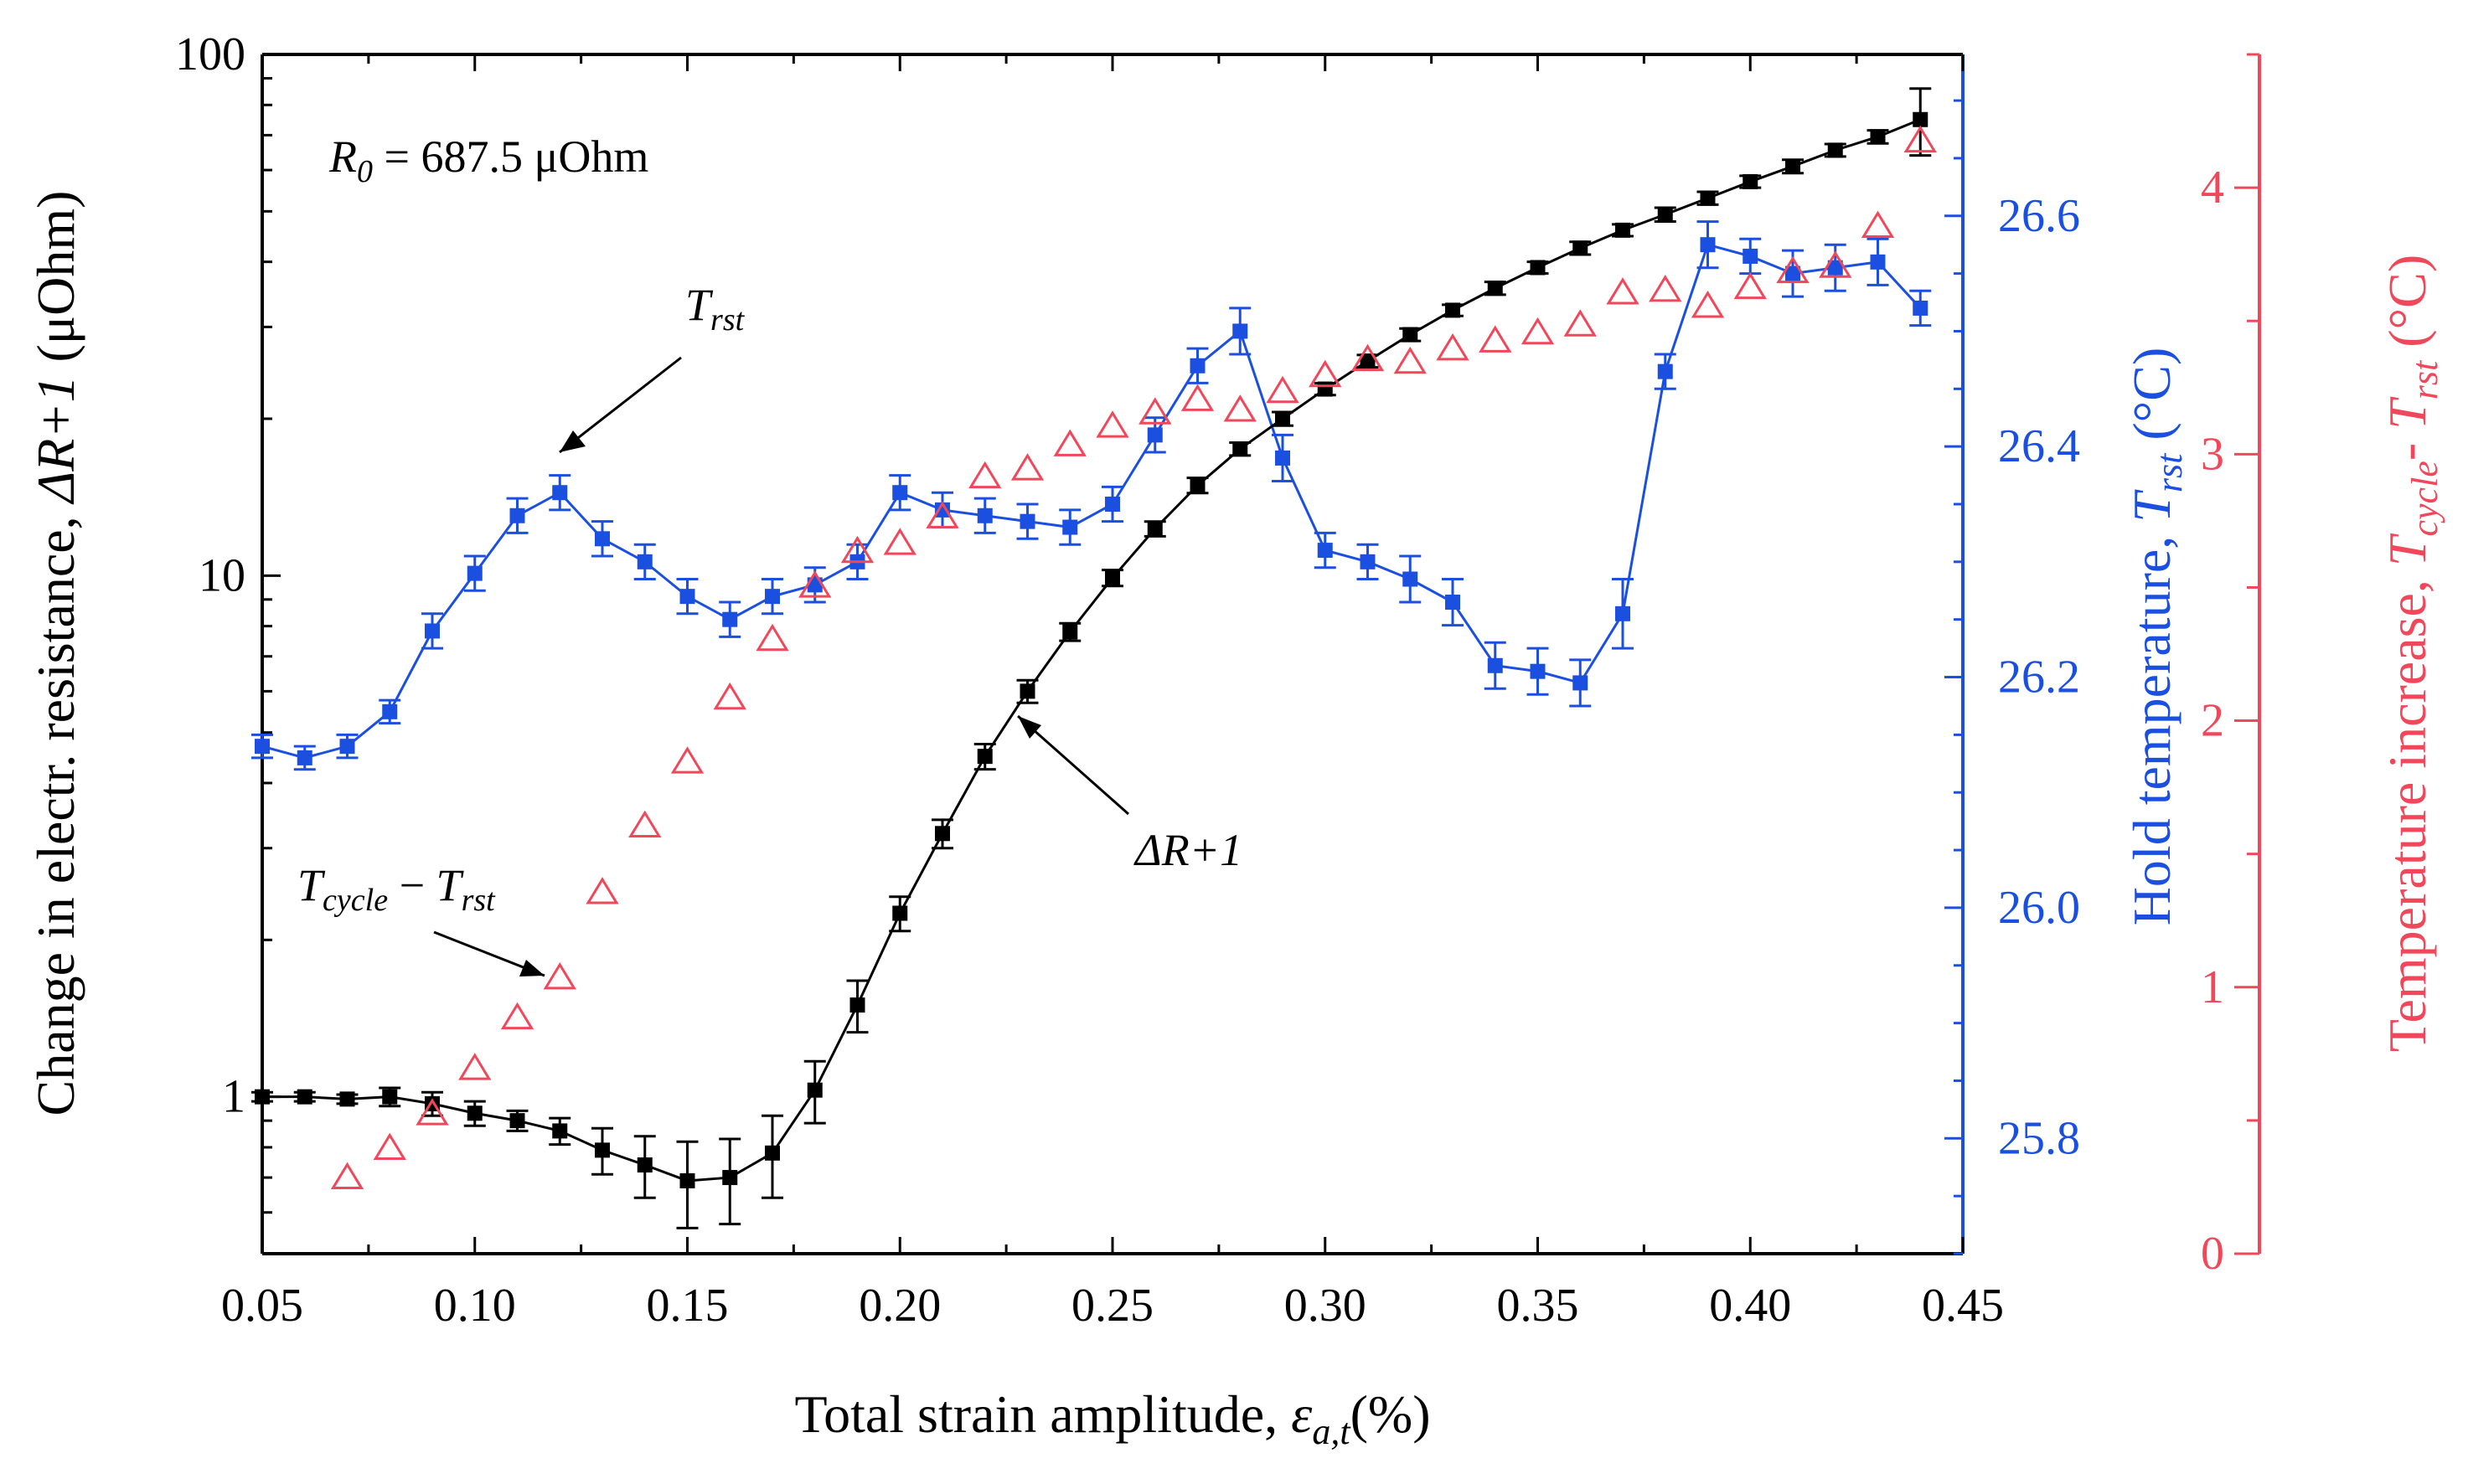 Image resolution: width=2468 pixels, height=1484 pixels. What do you see at coordinates (2152, 506) in the screenshot?
I see `right-axis-1-label-symbol: T` at bounding box center [2152, 506].